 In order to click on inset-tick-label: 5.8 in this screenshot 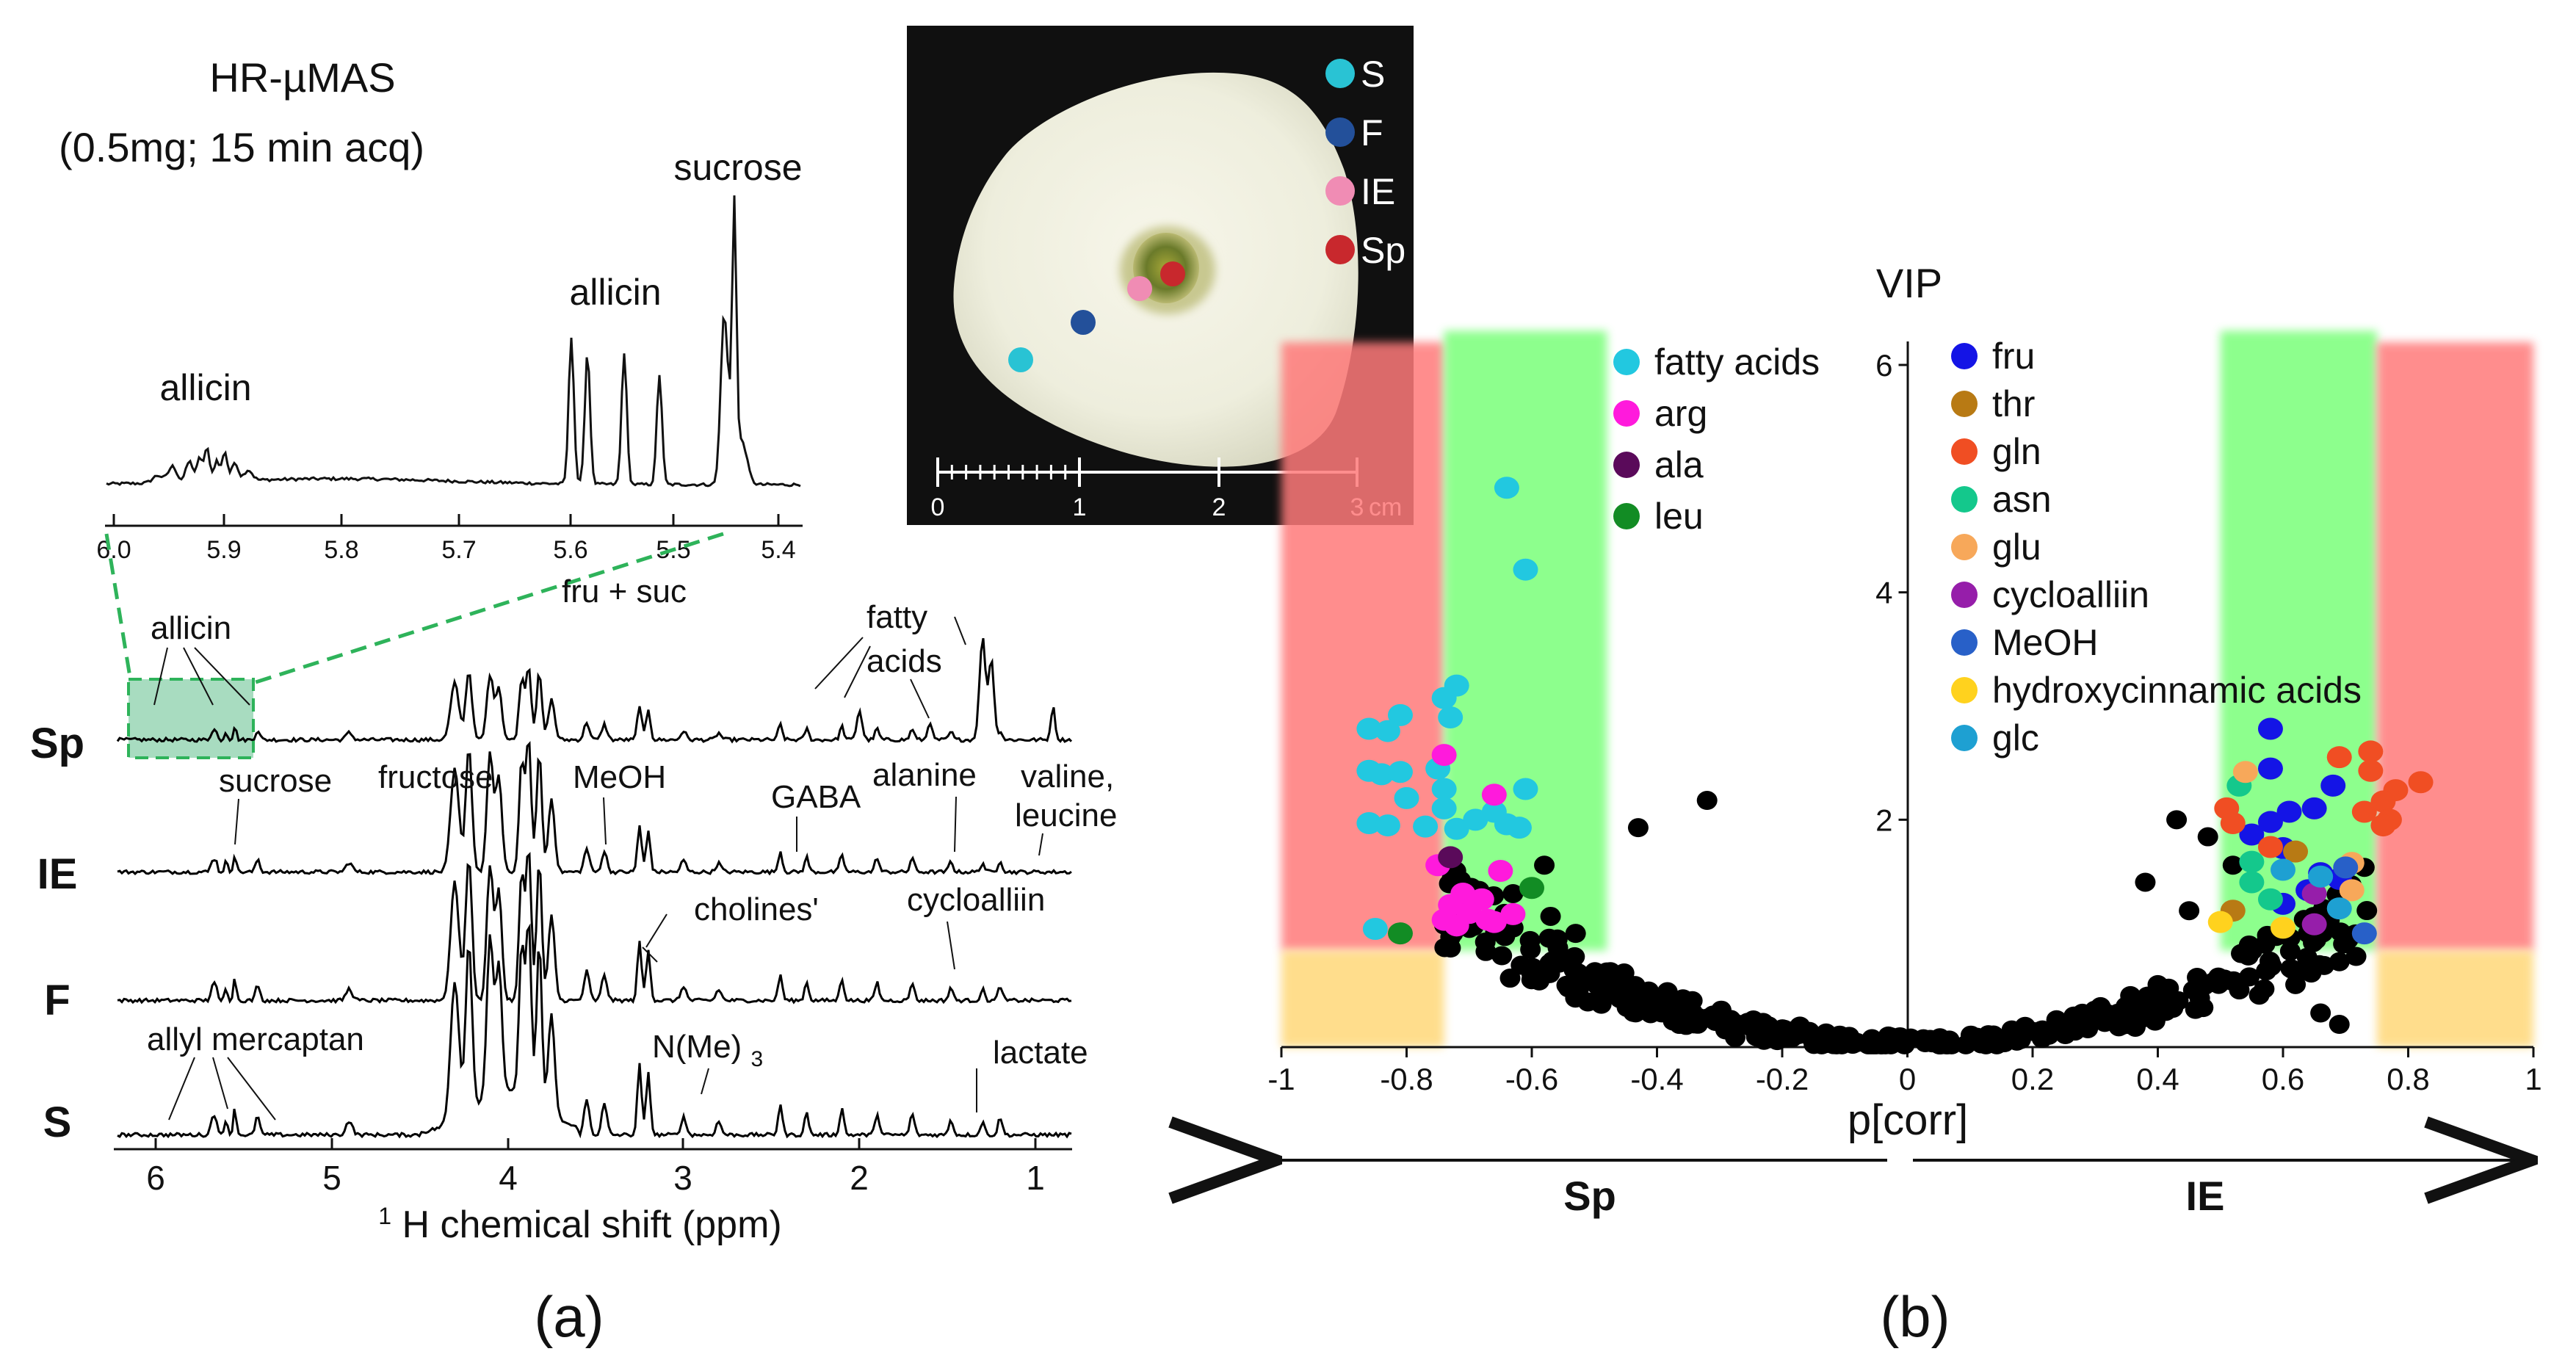, I will do `click(341, 550)`.